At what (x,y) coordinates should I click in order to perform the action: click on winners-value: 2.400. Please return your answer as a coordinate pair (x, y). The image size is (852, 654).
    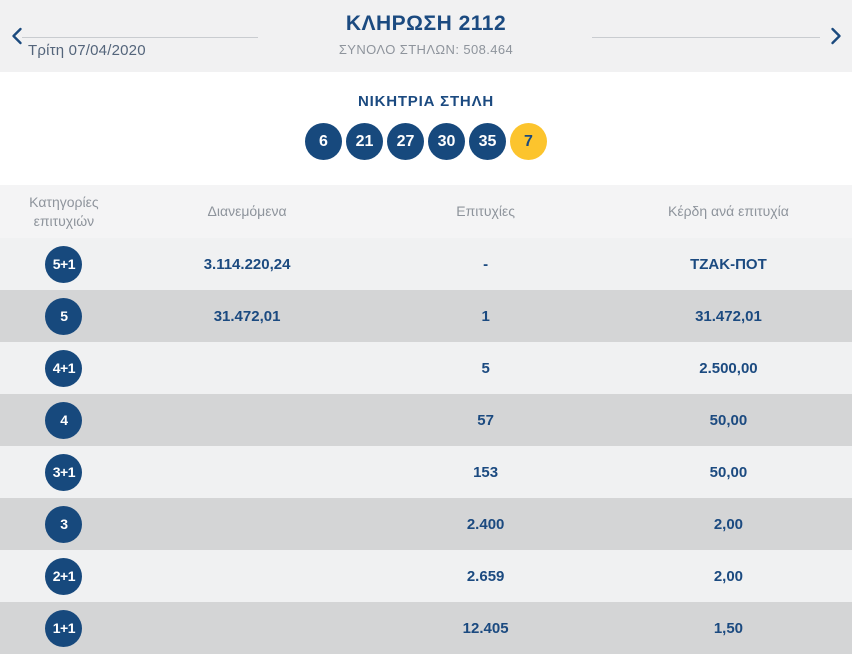
    Looking at the image, I should click on (485, 524).